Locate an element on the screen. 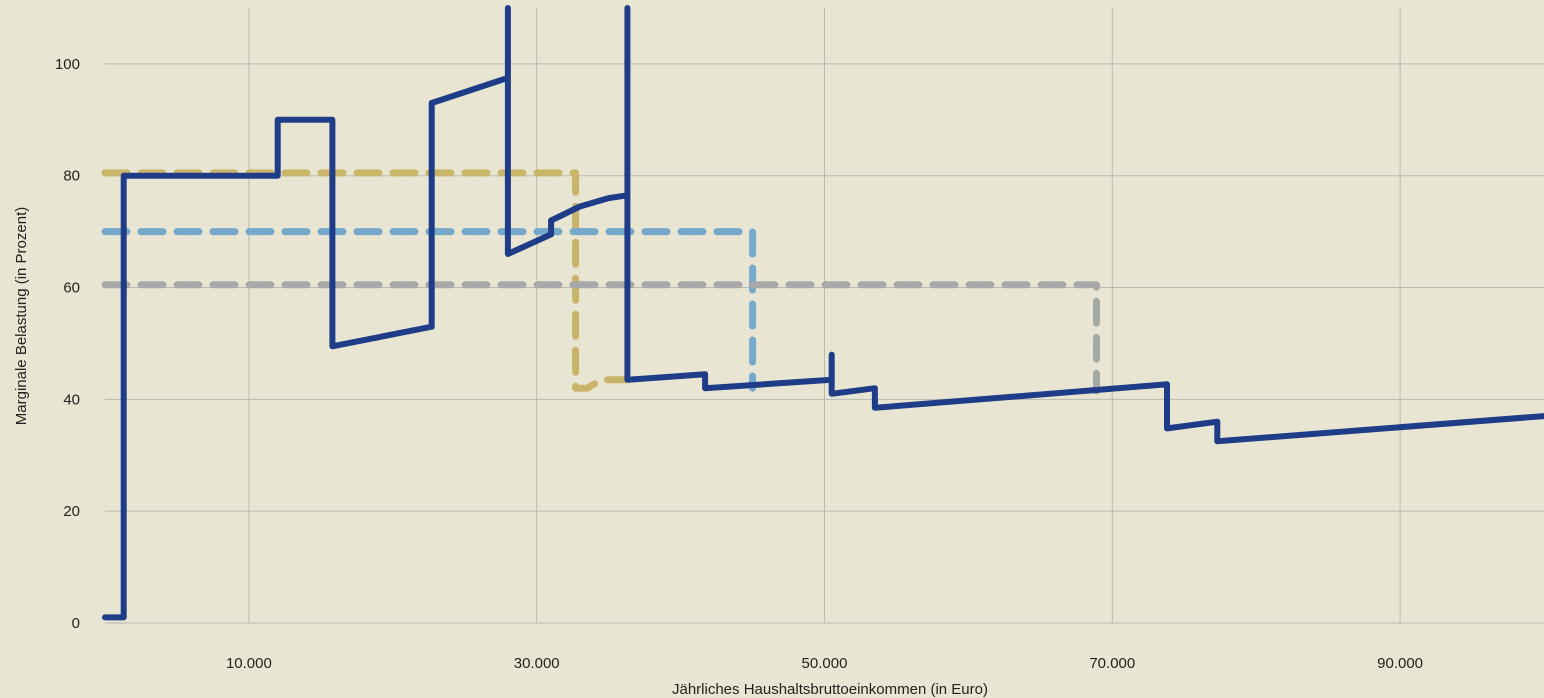  y-tick-label: 20 is located at coordinates (71, 511).